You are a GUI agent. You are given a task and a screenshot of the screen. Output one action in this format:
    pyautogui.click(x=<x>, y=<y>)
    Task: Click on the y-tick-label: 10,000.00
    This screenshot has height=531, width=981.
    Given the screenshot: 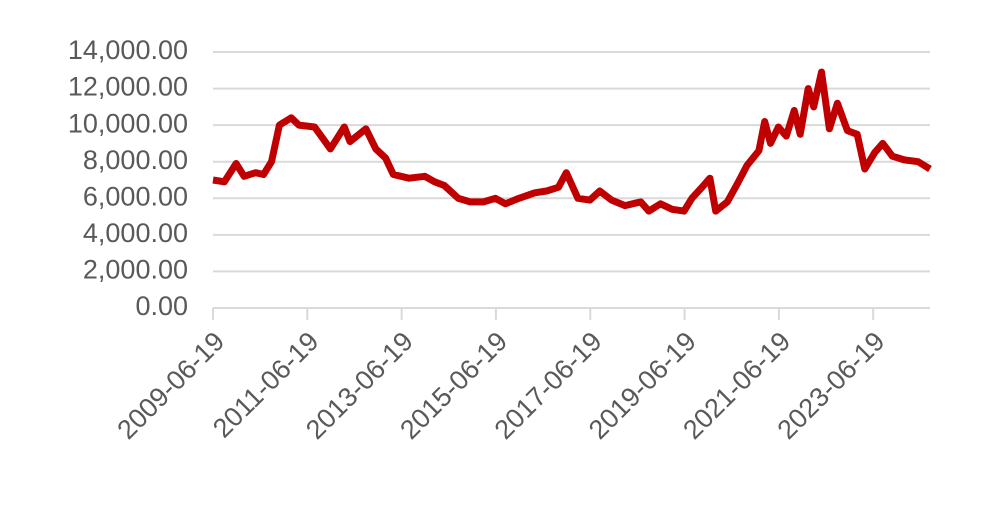 What is the action you would take?
    pyautogui.click(x=128, y=123)
    